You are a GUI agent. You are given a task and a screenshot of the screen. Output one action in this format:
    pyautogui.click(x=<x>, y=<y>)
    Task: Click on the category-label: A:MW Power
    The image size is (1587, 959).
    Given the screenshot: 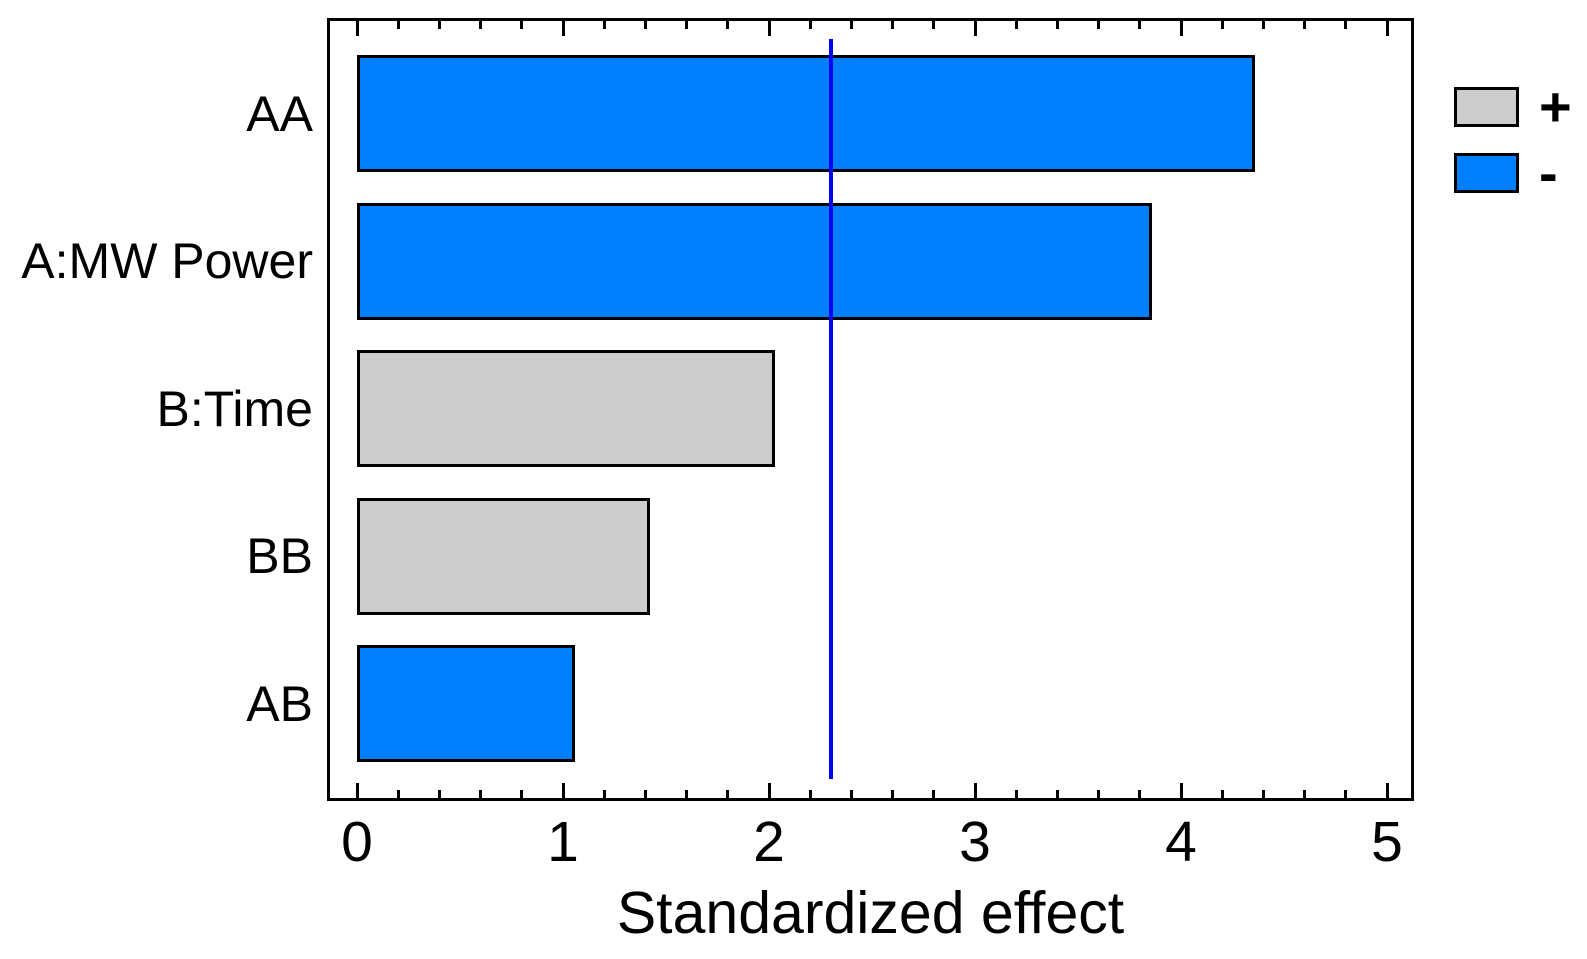 What is the action you would take?
    pyautogui.click(x=167, y=261)
    